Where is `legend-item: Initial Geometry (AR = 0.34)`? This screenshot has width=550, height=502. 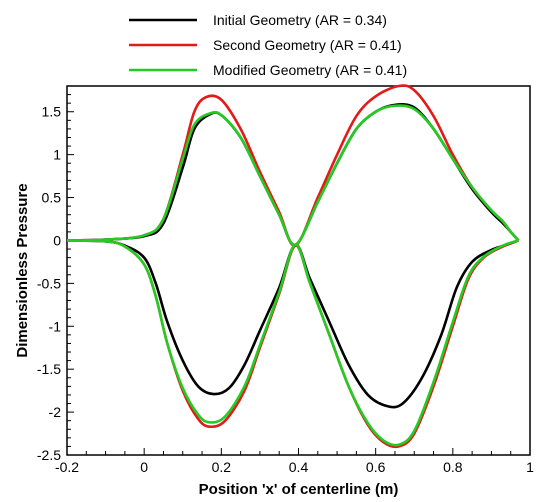
legend-item: Initial Geometry (AR = 0.34) is located at coordinates (258, 20).